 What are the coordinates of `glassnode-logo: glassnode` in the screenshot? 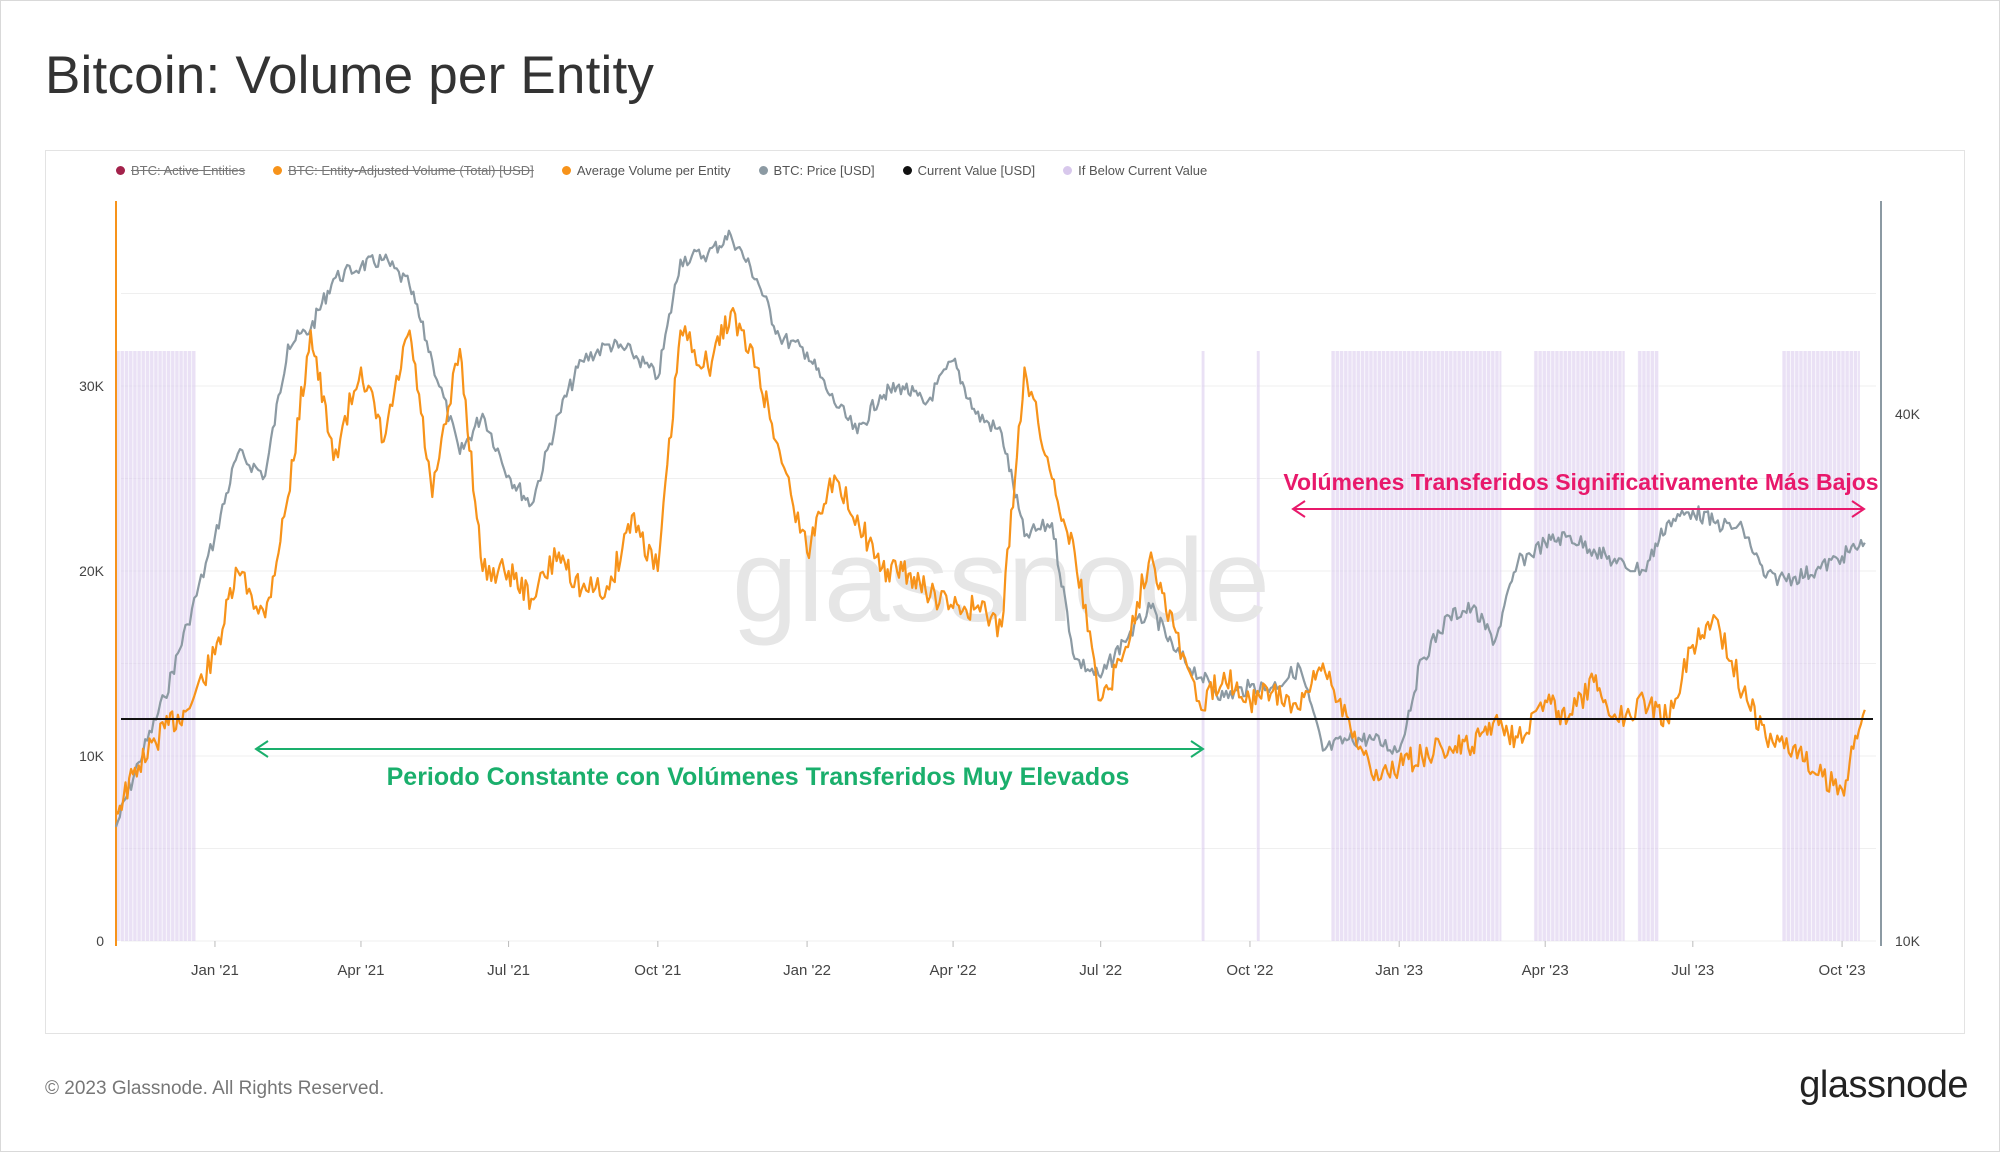 It's located at (1883, 1085).